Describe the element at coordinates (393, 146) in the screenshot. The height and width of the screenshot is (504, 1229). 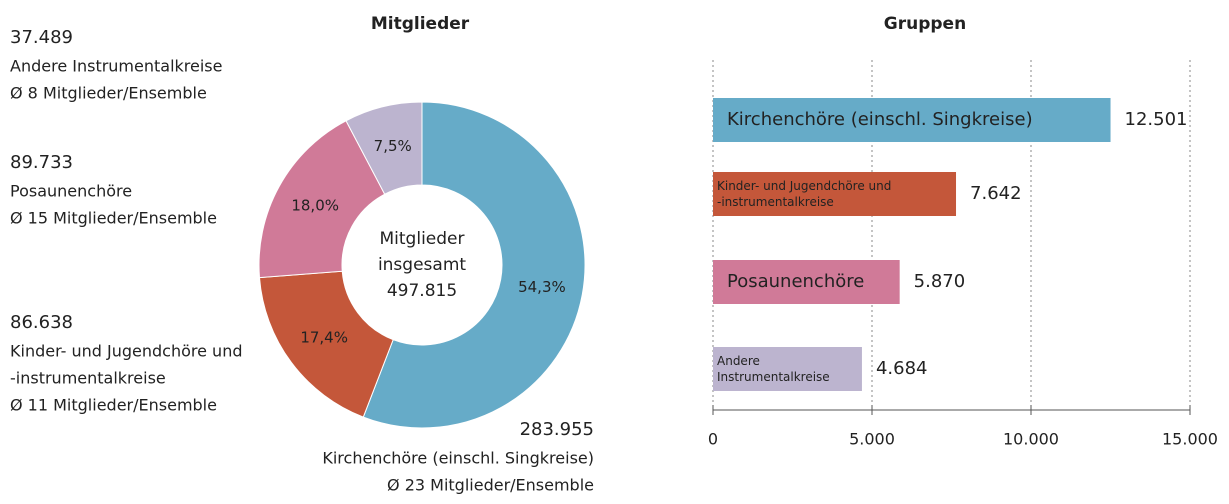
I see `data-label: 7,5%` at that location.